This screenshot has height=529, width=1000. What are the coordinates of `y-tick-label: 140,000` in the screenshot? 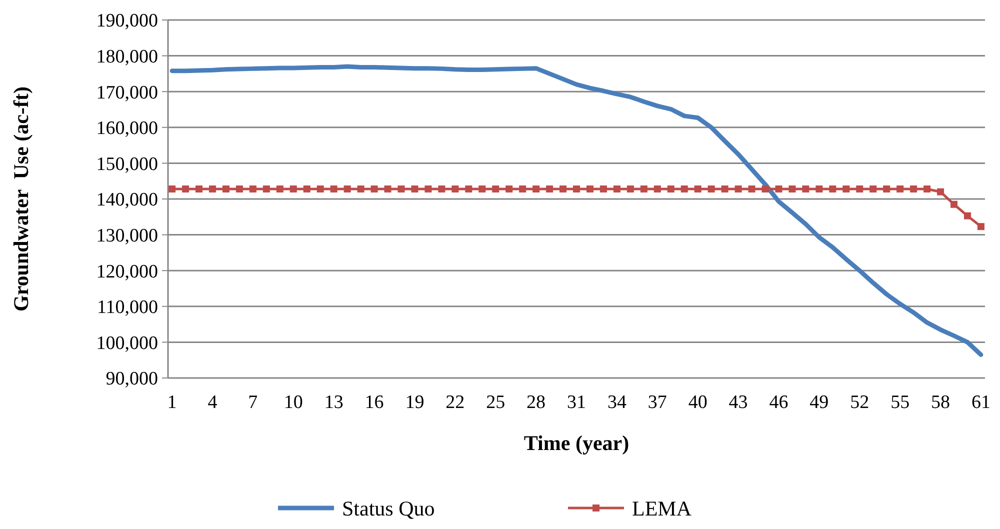 It's located at (127, 200).